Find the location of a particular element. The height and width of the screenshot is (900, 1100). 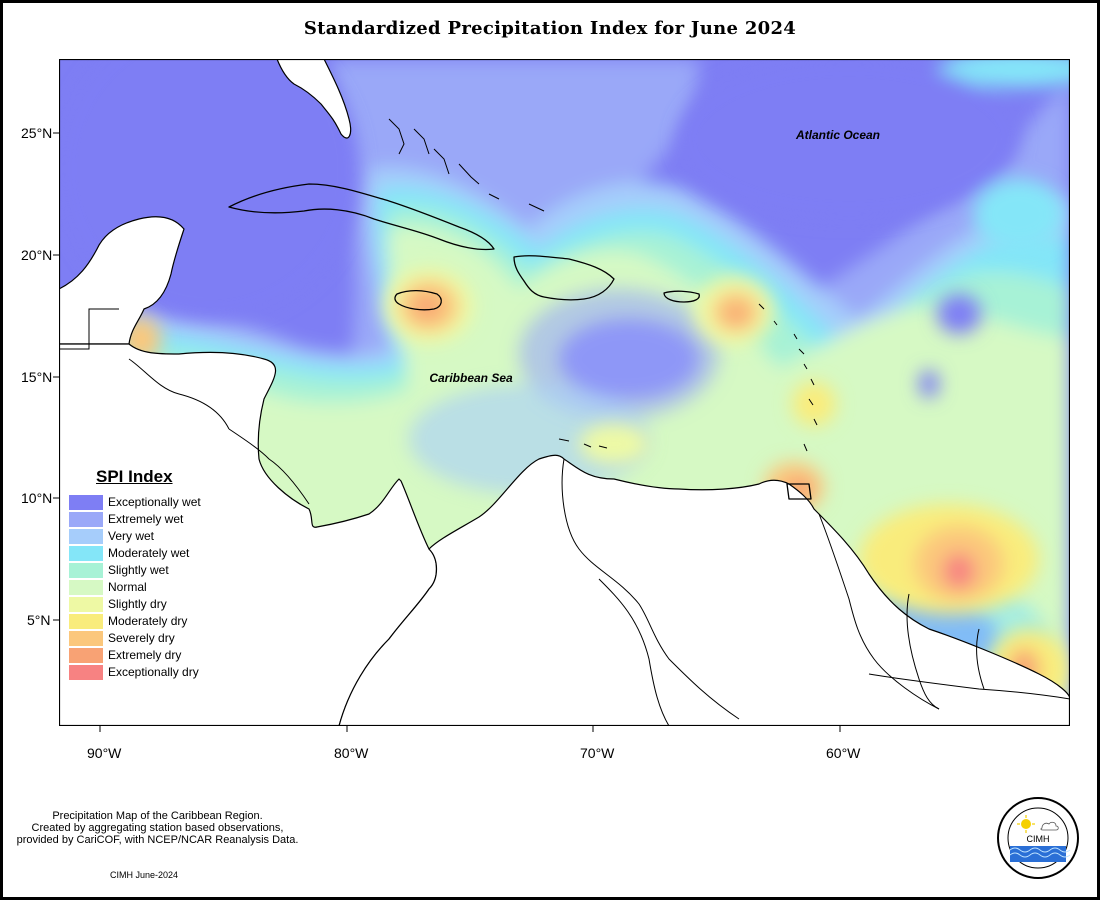

island-abc is located at coordinates (583, 443).